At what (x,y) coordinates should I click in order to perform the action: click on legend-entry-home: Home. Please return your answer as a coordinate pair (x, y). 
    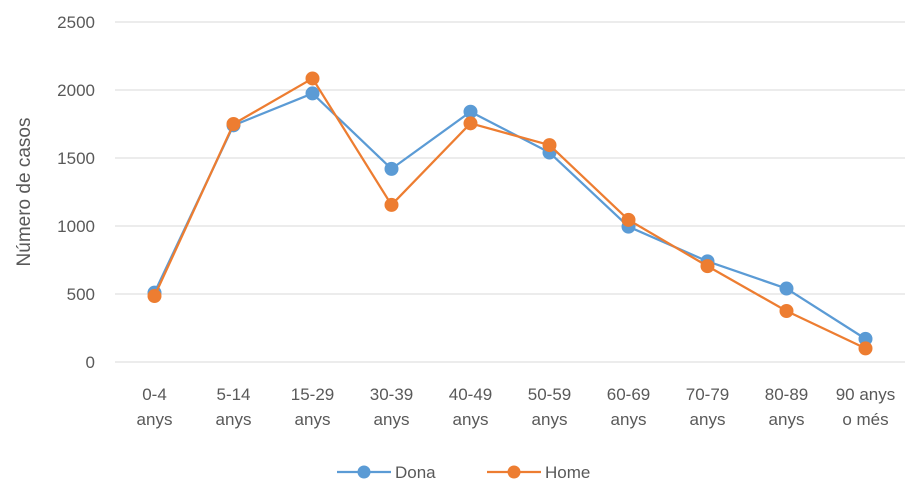
    Looking at the image, I should click on (538, 472).